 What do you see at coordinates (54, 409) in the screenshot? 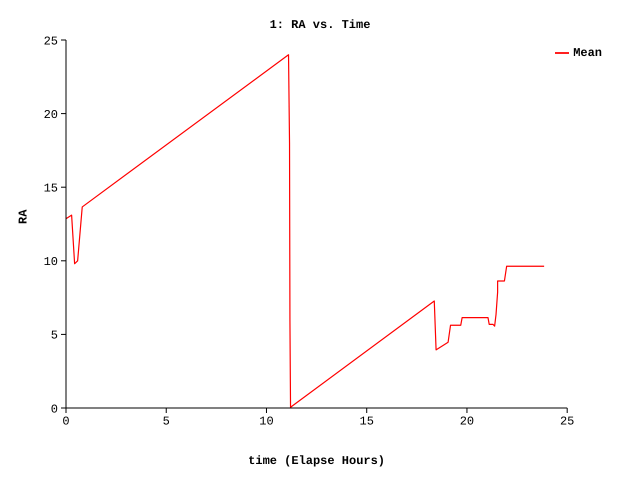
I see `y-tick-label: 0` at bounding box center [54, 409].